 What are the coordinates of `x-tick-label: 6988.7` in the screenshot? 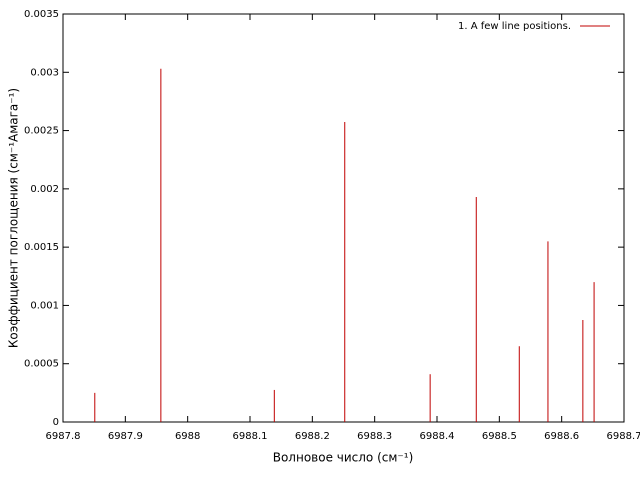 It's located at (623, 436).